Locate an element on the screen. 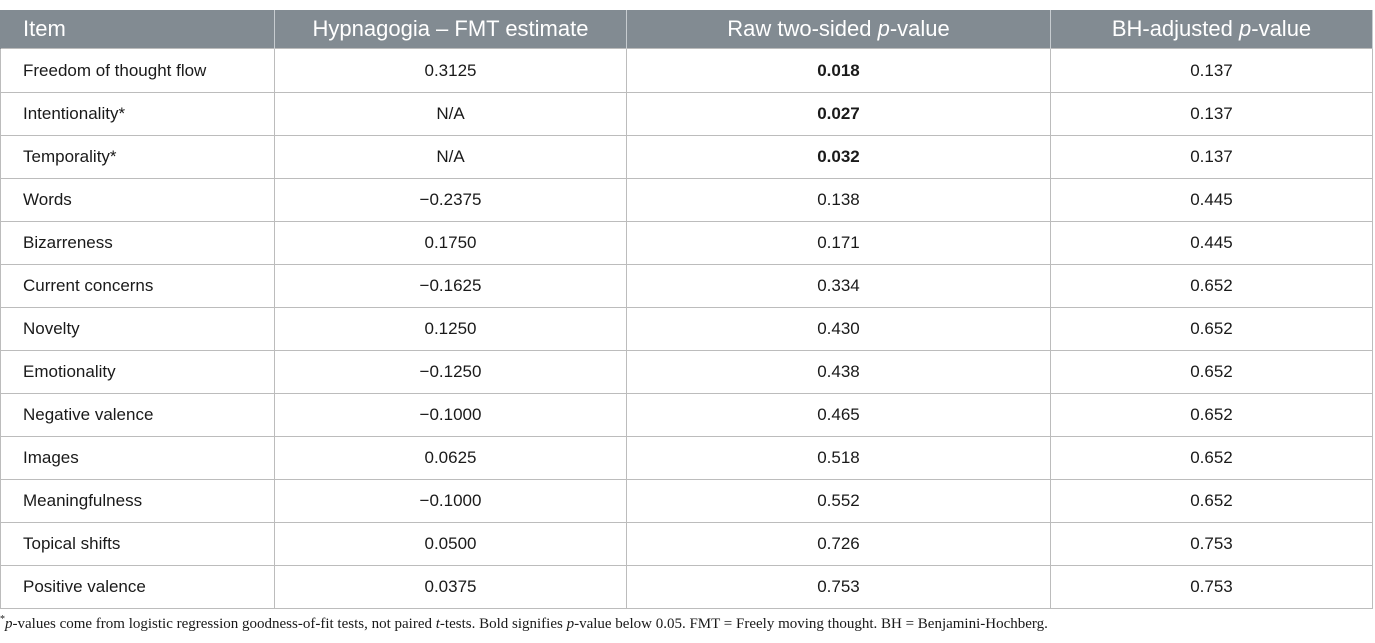  table-row: Intentionality* N/A 0.027 0.137 is located at coordinates (686, 114).